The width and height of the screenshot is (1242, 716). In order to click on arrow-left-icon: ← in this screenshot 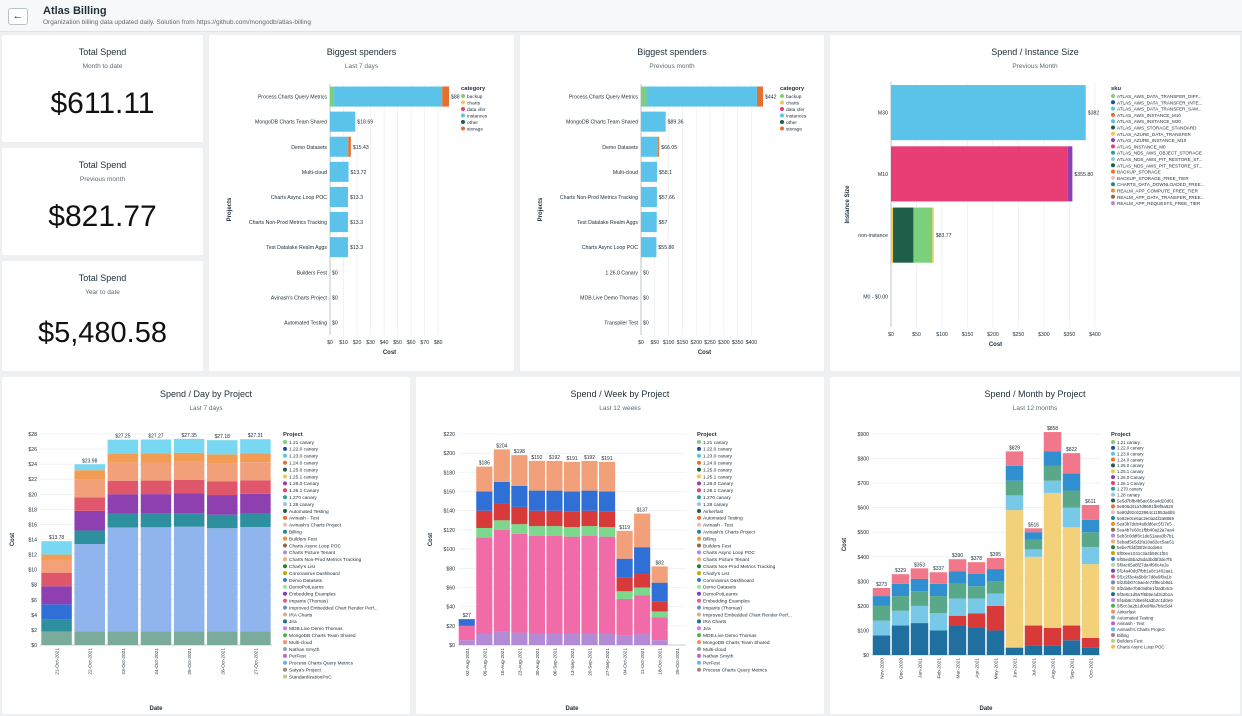, I will do `click(18, 16)`.